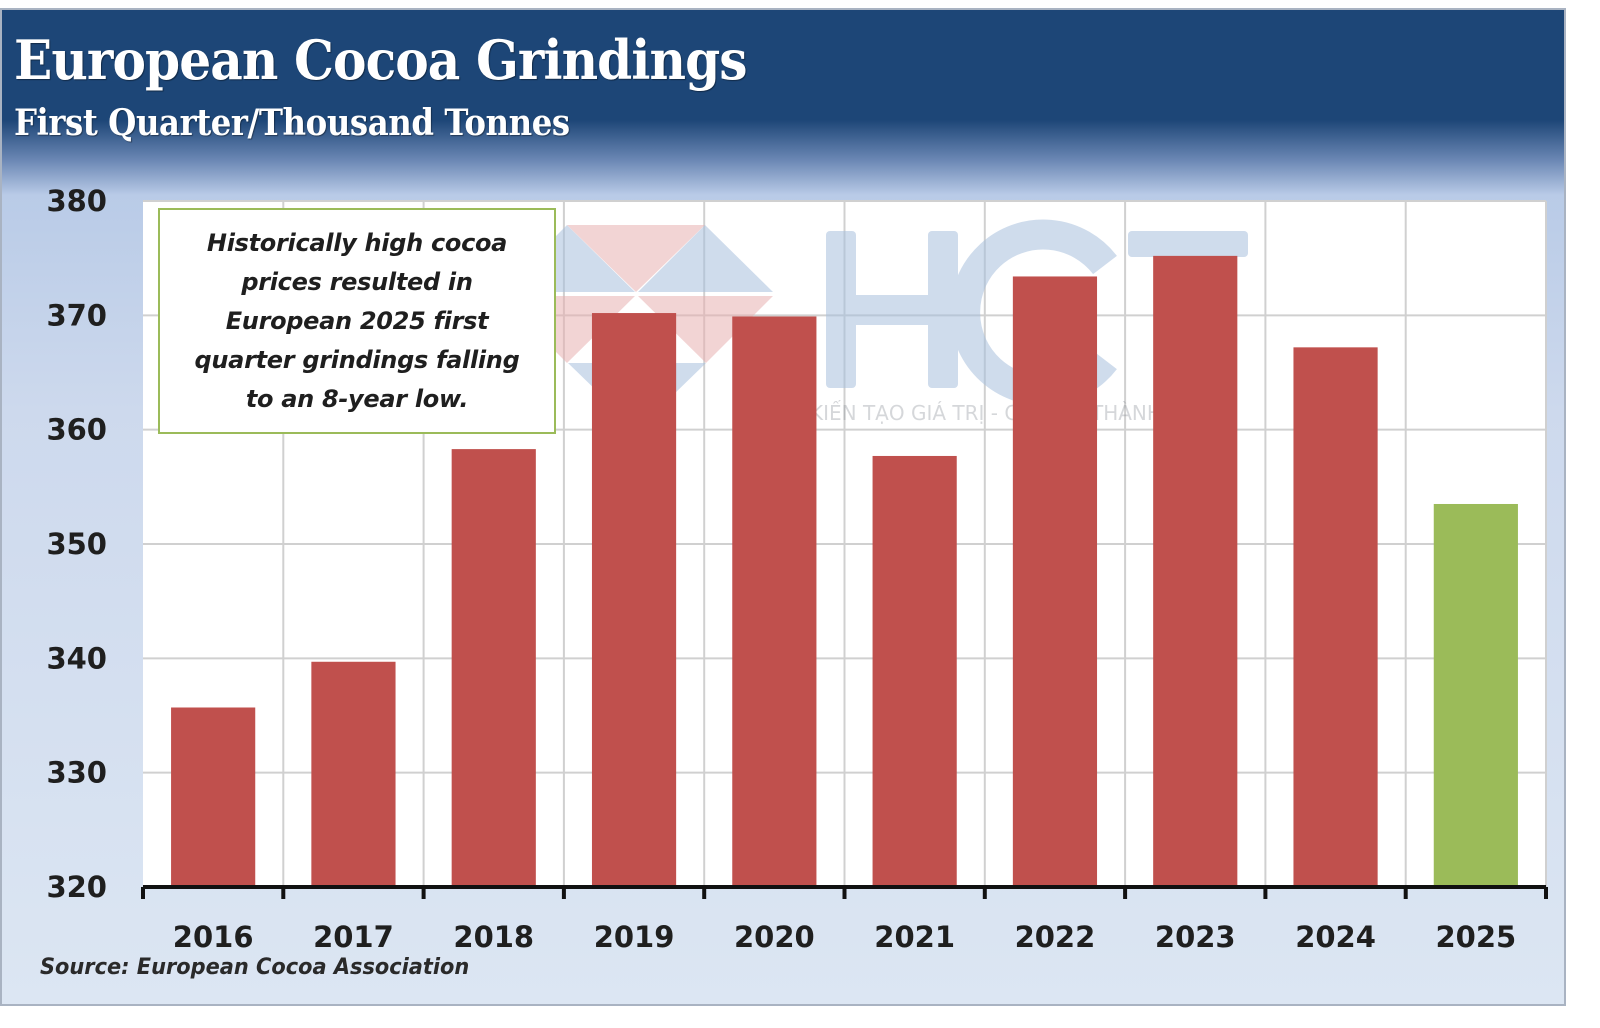  What do you see at coordinates (1195, 937) in the screenshot?
I see `x-tick-label: 2023` at bounding box center [1195, 937].